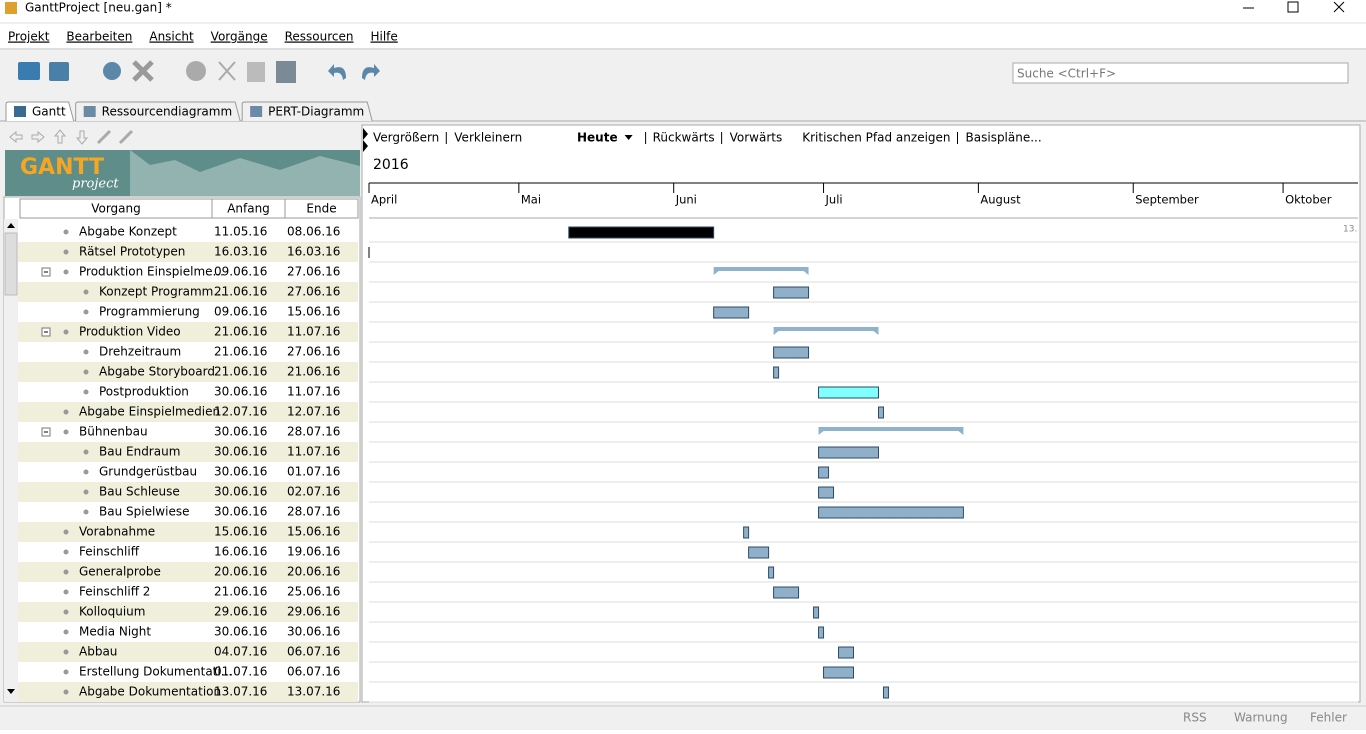 The image size is (1366, 734). What do you see at coordinates (337, 72) in the screenshot?
I see `undo-icon` at bounding box center [337, 72].